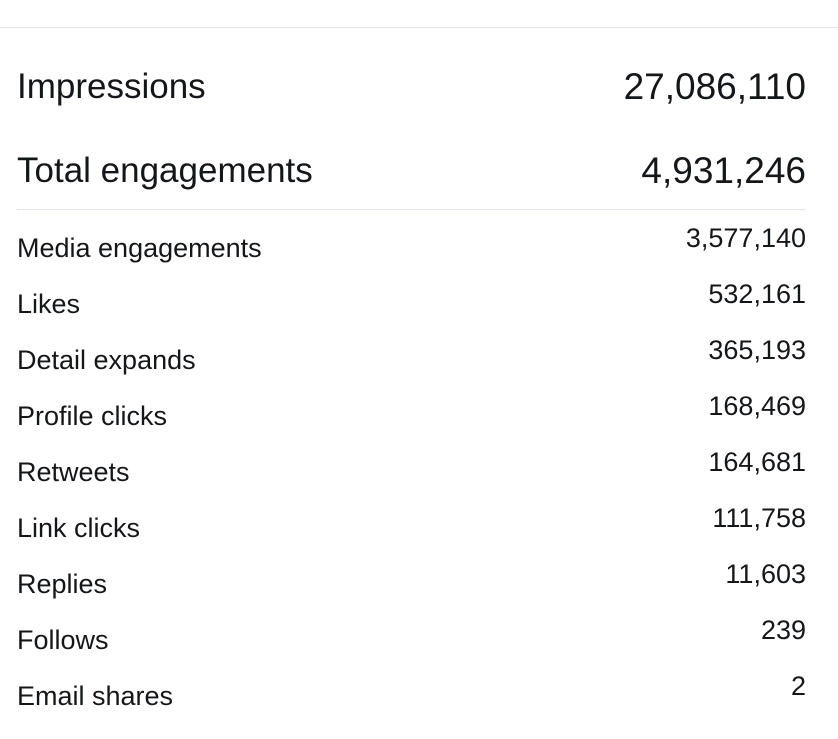 The height and width of the screenshot is (739, 838). What do you see at coordinates (411, 362) in the screenshot?
I see `metric-row-detail-expands: Detail expands 365,193` at bounding box center [411, 362].